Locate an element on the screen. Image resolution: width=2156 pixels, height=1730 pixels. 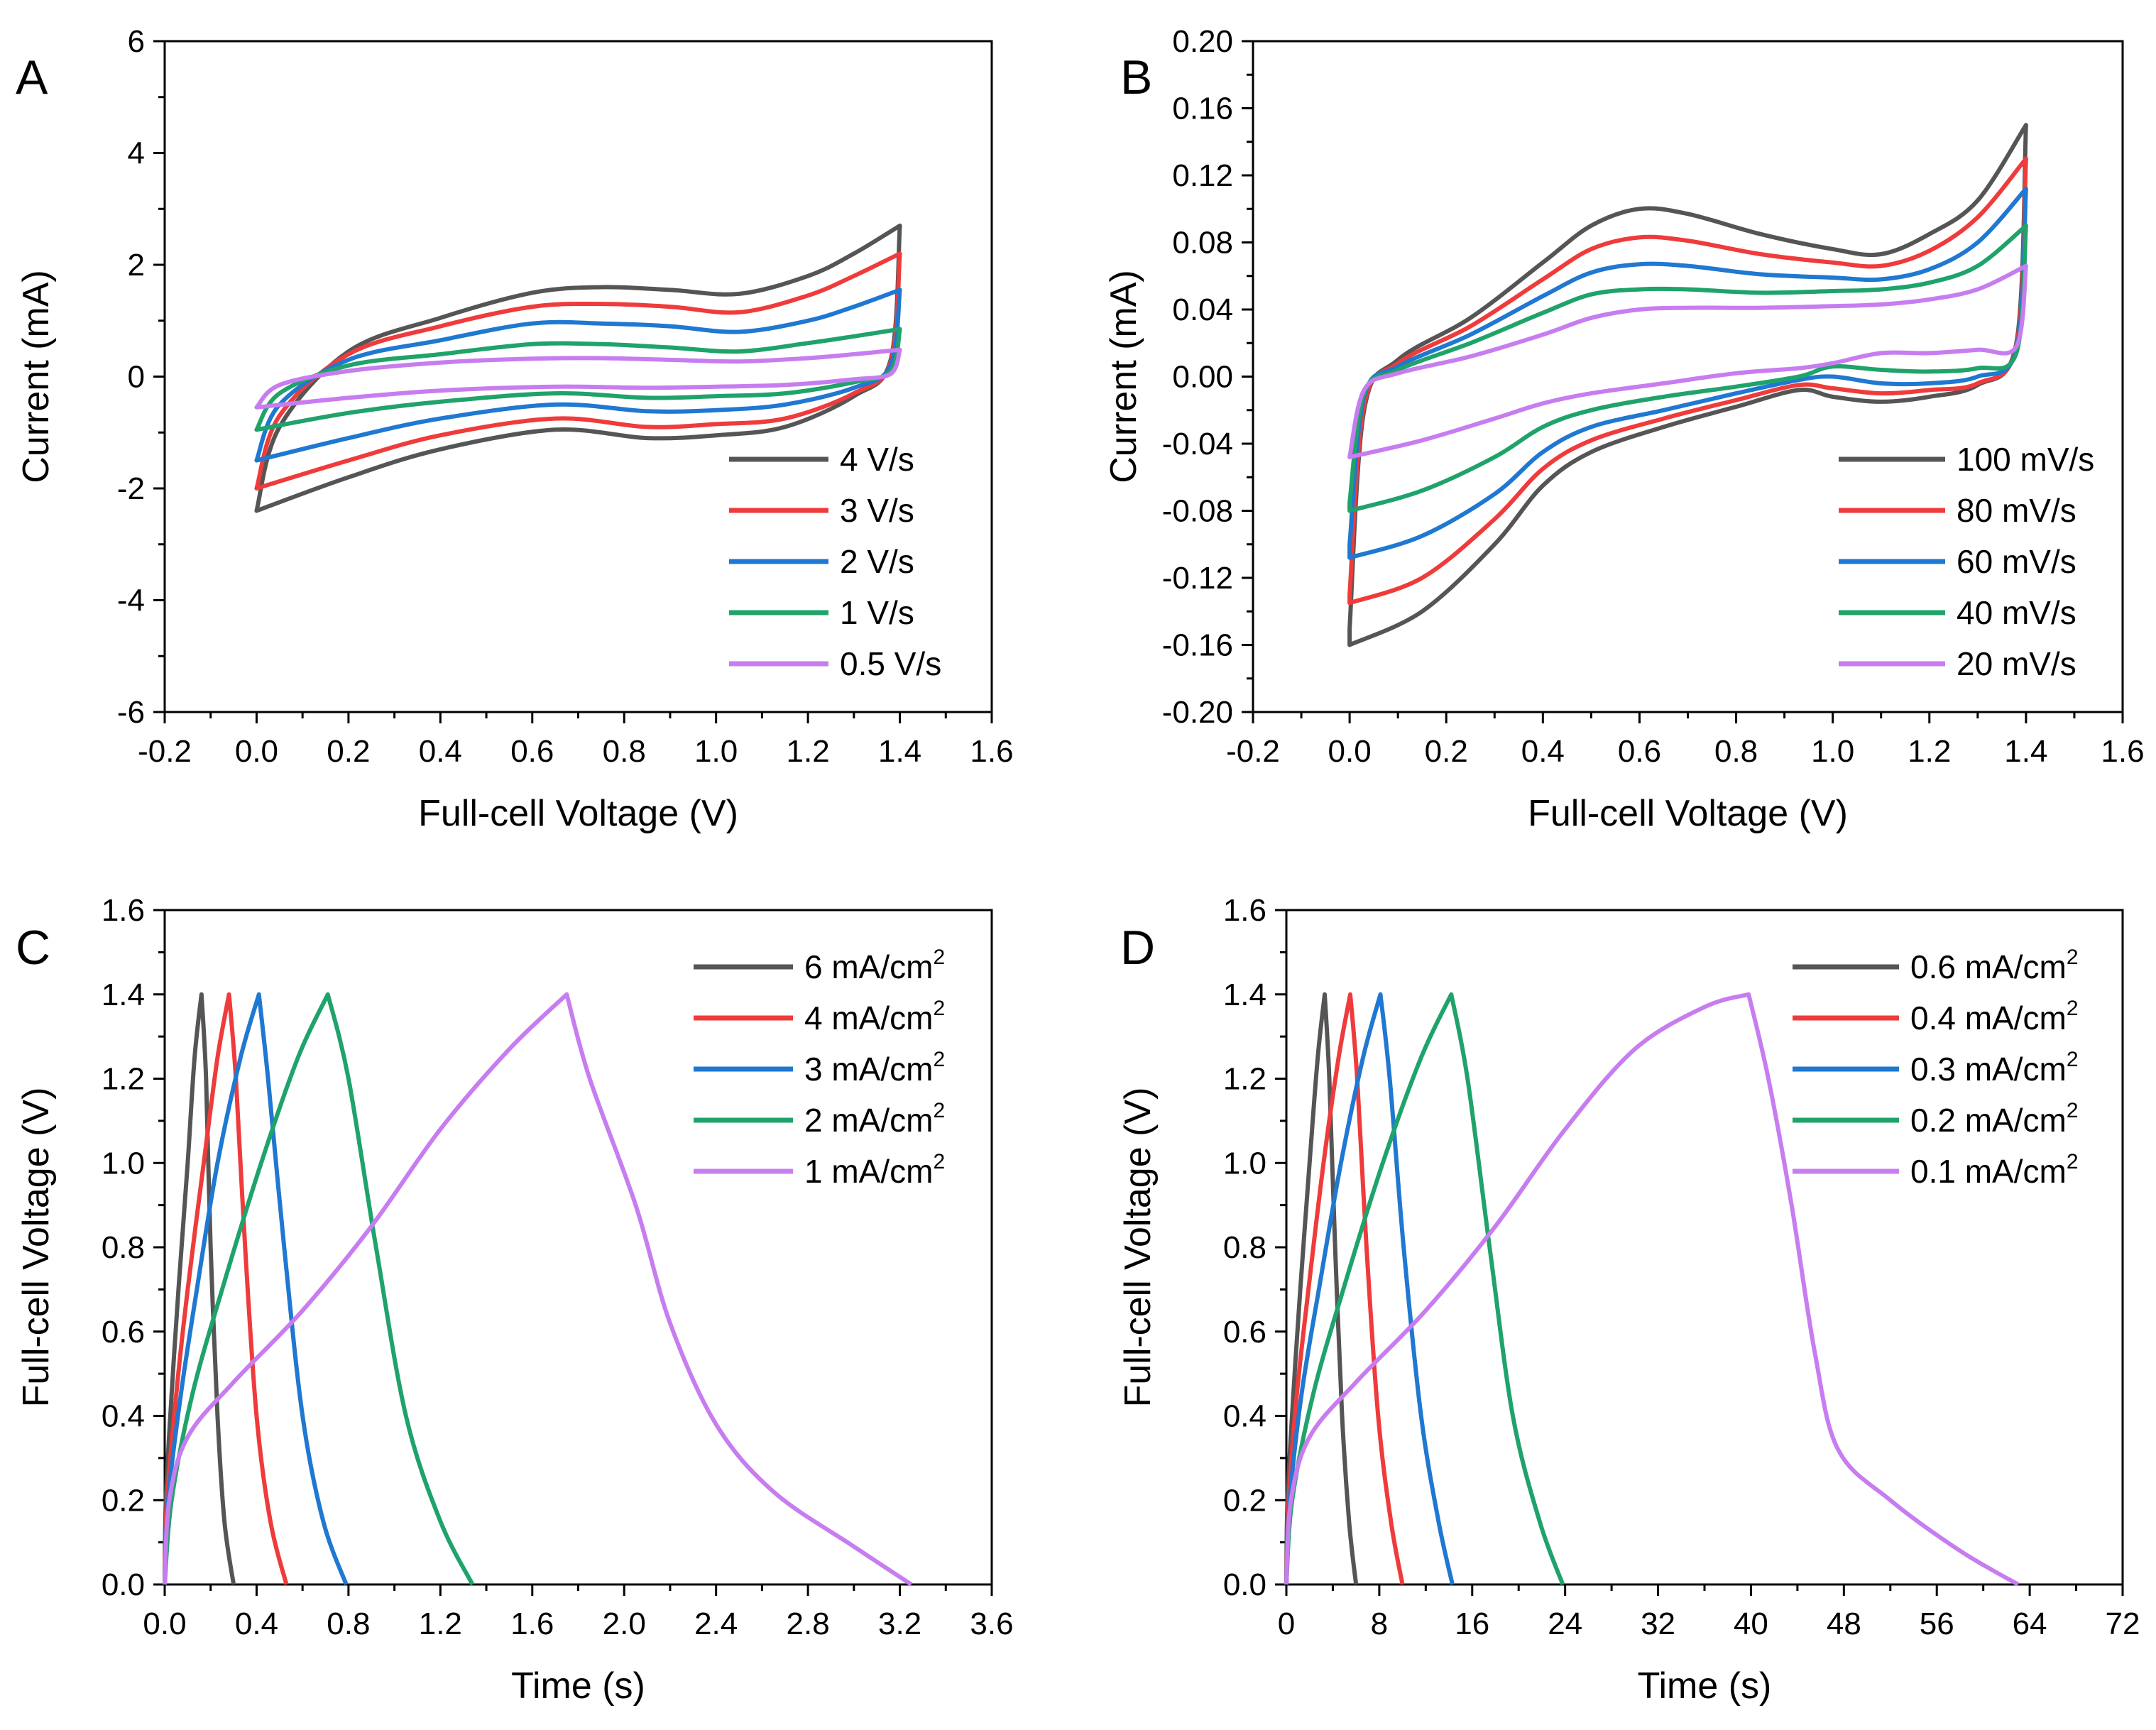
panel-c-x-tick-label: 1.6 is located at coordinates (532, 1624).